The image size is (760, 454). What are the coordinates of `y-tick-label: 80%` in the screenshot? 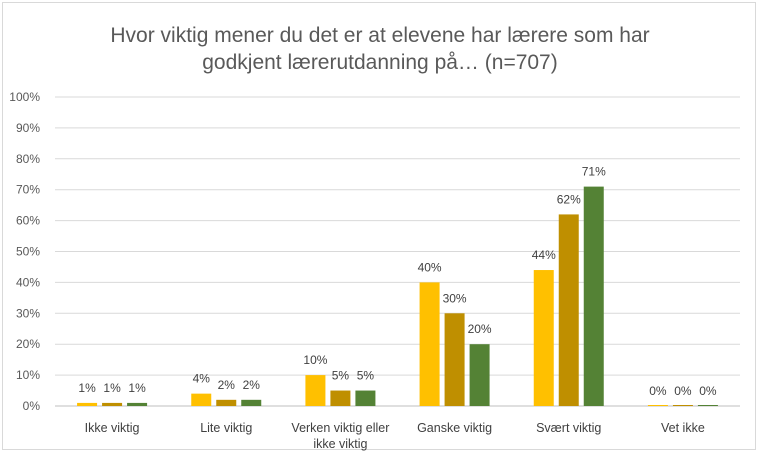 It's located at (28, 159).